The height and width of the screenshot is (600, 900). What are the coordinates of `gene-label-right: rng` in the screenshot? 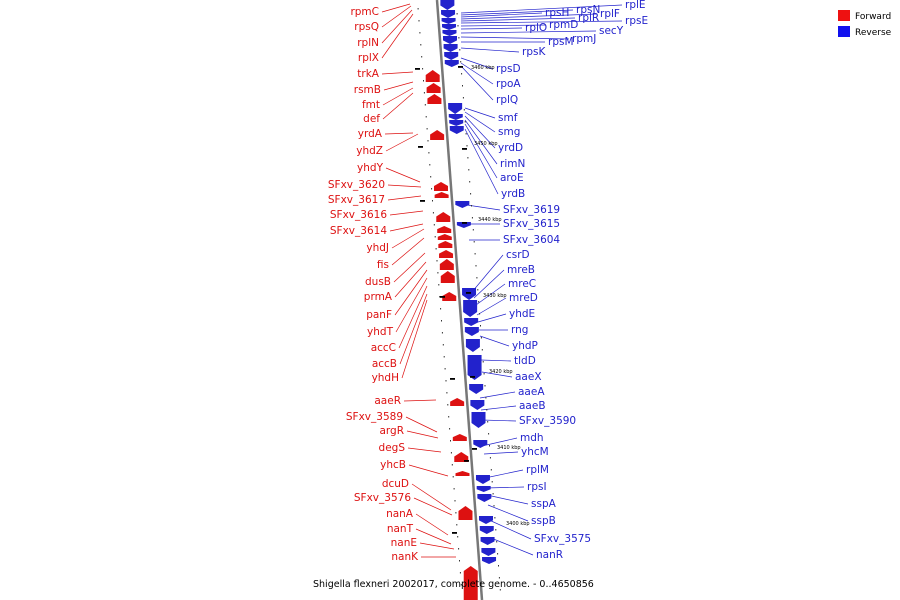 It's located at (519, 330).